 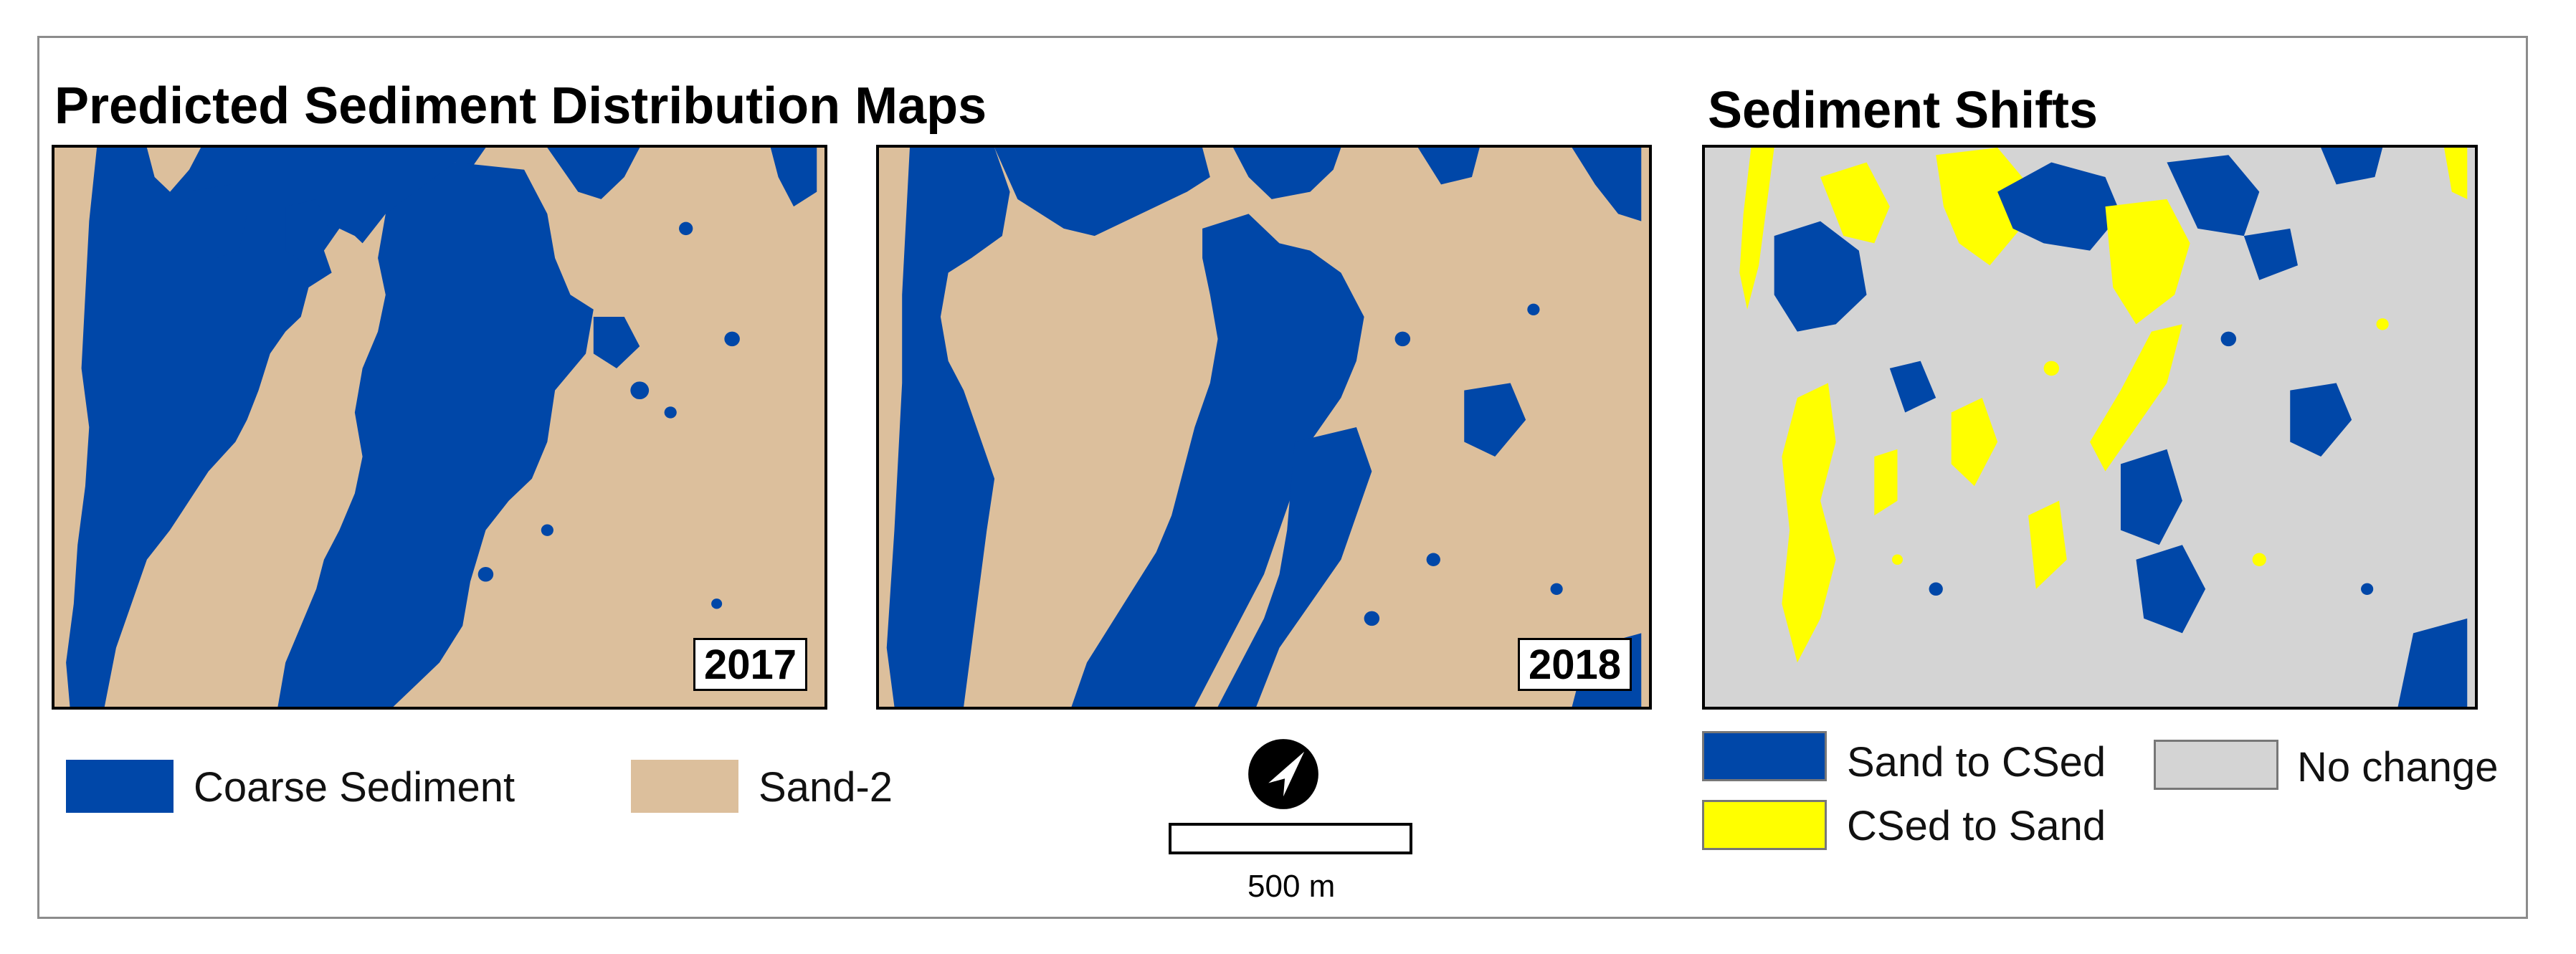 What do you see at coordinates (1977, 826) in the screenshot?
I see `legend-label-csed-to-sand: CSed to Sand` at bounding box center [1977, 826].